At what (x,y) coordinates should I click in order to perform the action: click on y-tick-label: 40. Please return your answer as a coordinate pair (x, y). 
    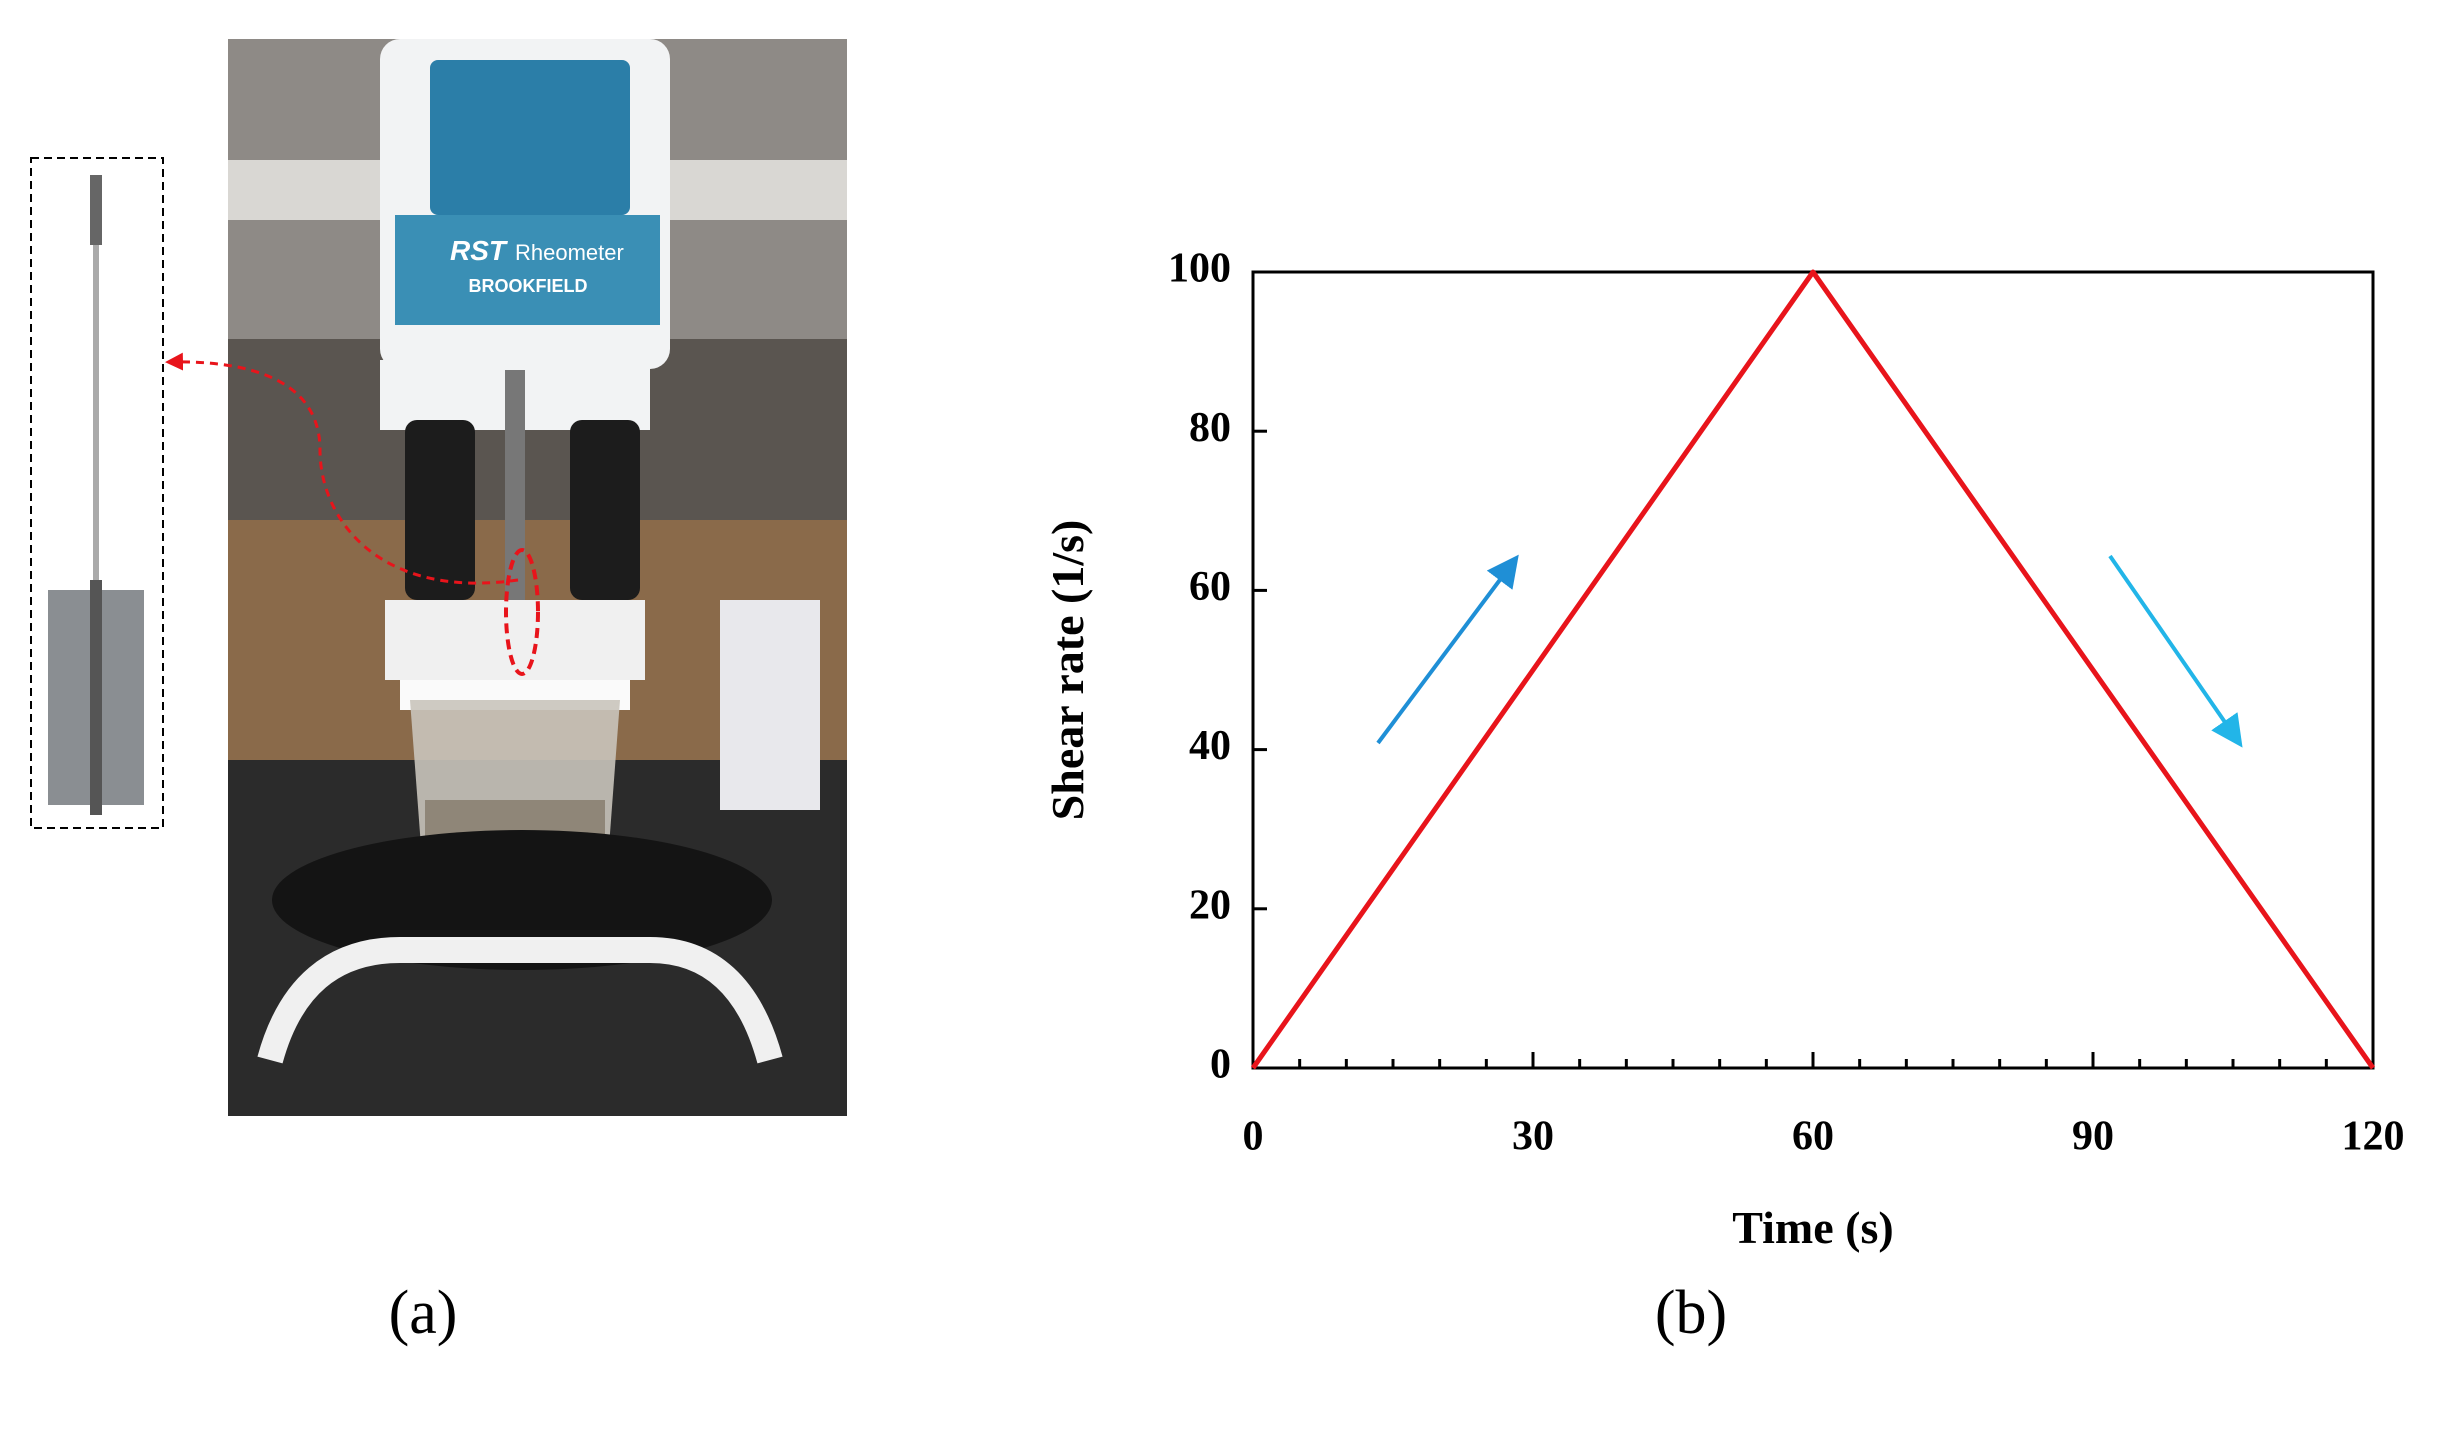
    Looking at the image, I should click on (1210, 746).